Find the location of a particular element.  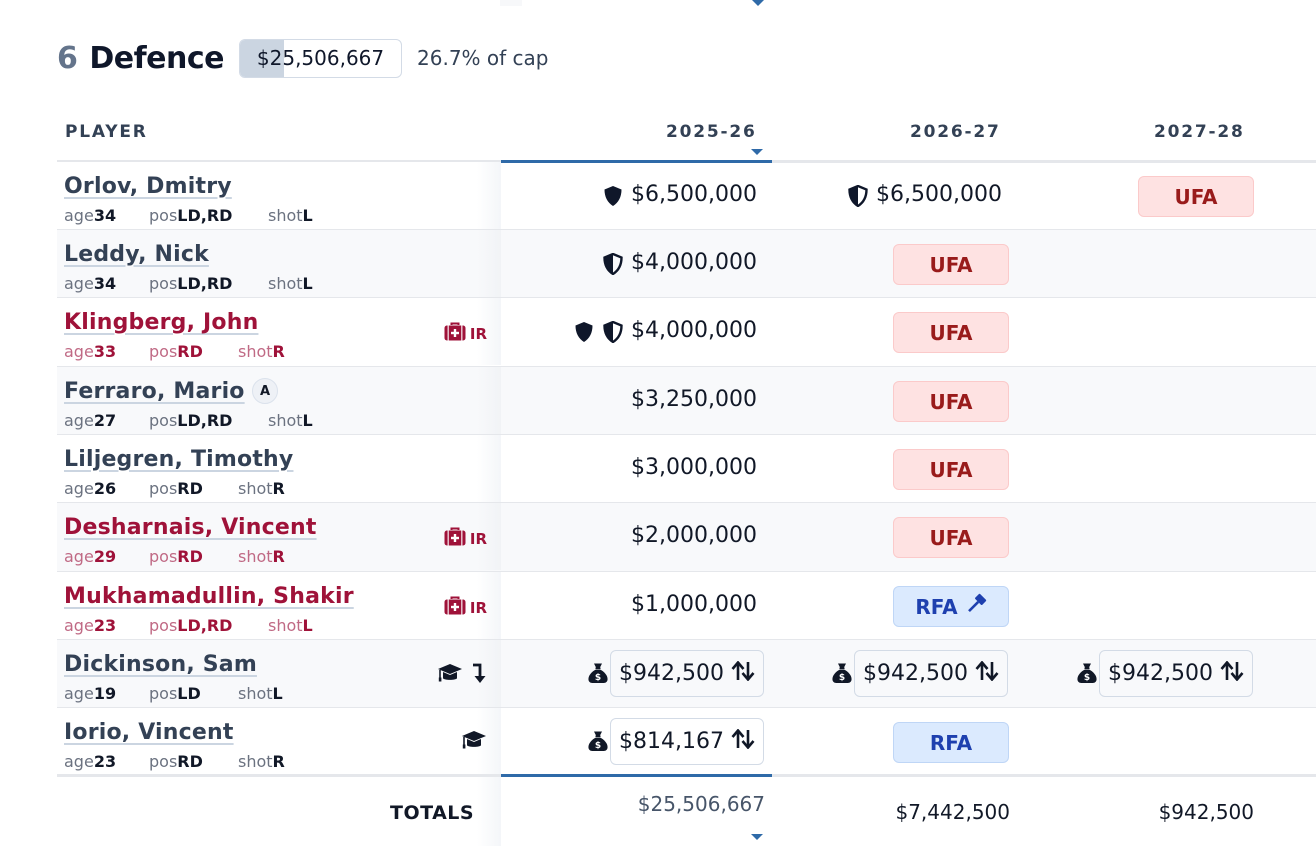

cap-hit-amount: $2,000,000 is located at coordinates (694, 535).